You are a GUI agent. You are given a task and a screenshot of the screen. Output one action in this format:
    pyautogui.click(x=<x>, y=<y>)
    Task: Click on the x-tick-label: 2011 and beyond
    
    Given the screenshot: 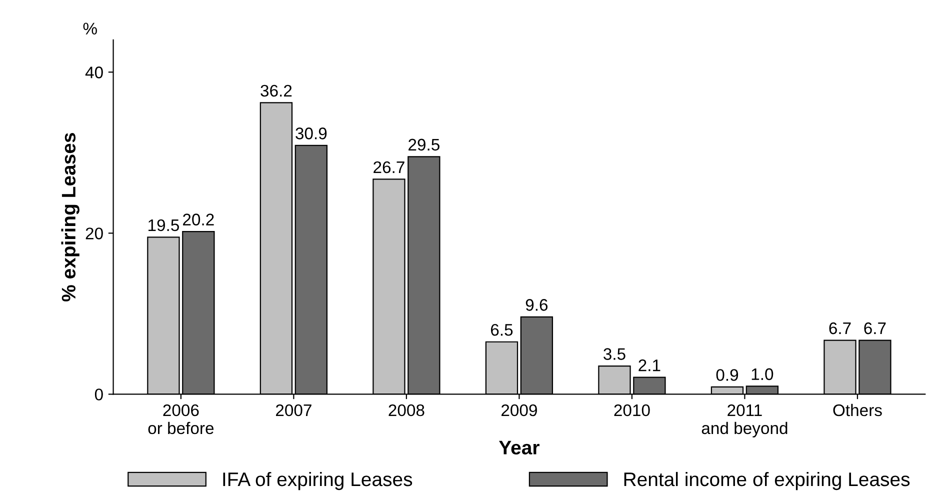 What is the action you would take?
    pyautogui.click(x=745, y=421)
    